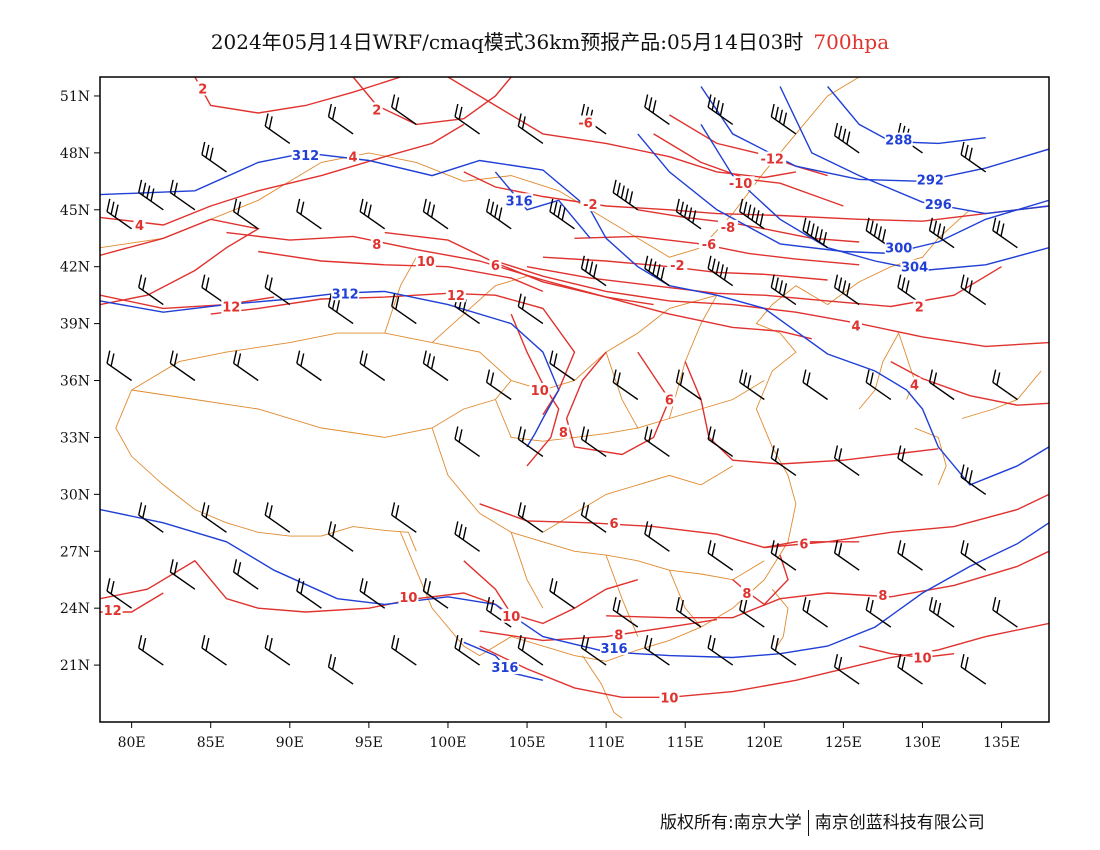 The image size is (1100, 850). What do you see at coordinates (540, 391) in the screenshot?
I see `temperature-contour-label: 10` at bounding box center [540, 391].